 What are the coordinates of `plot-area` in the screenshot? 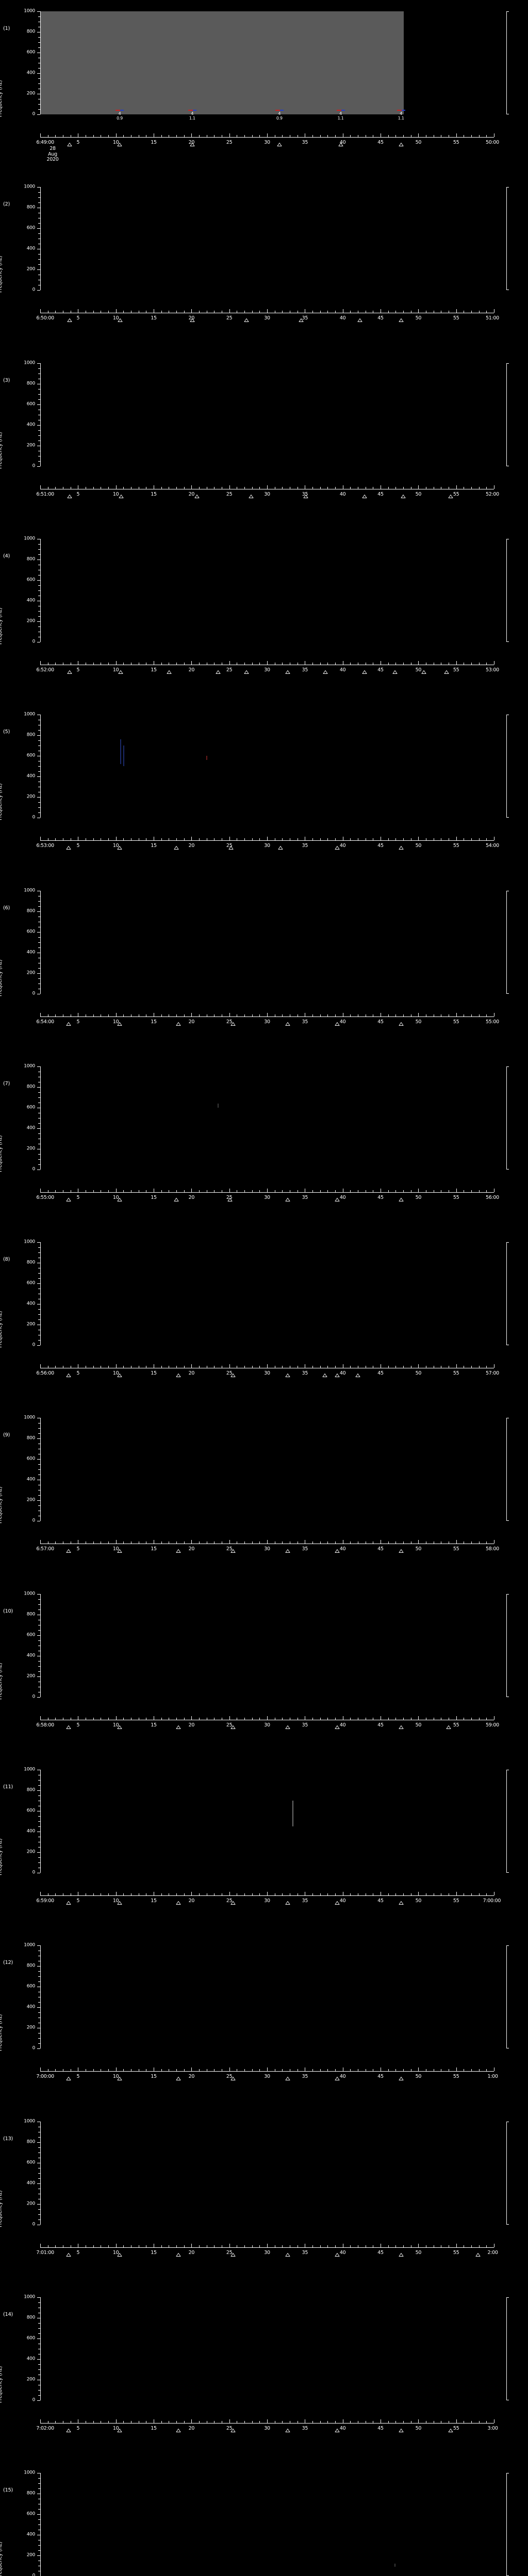 It's located at (267, 414).